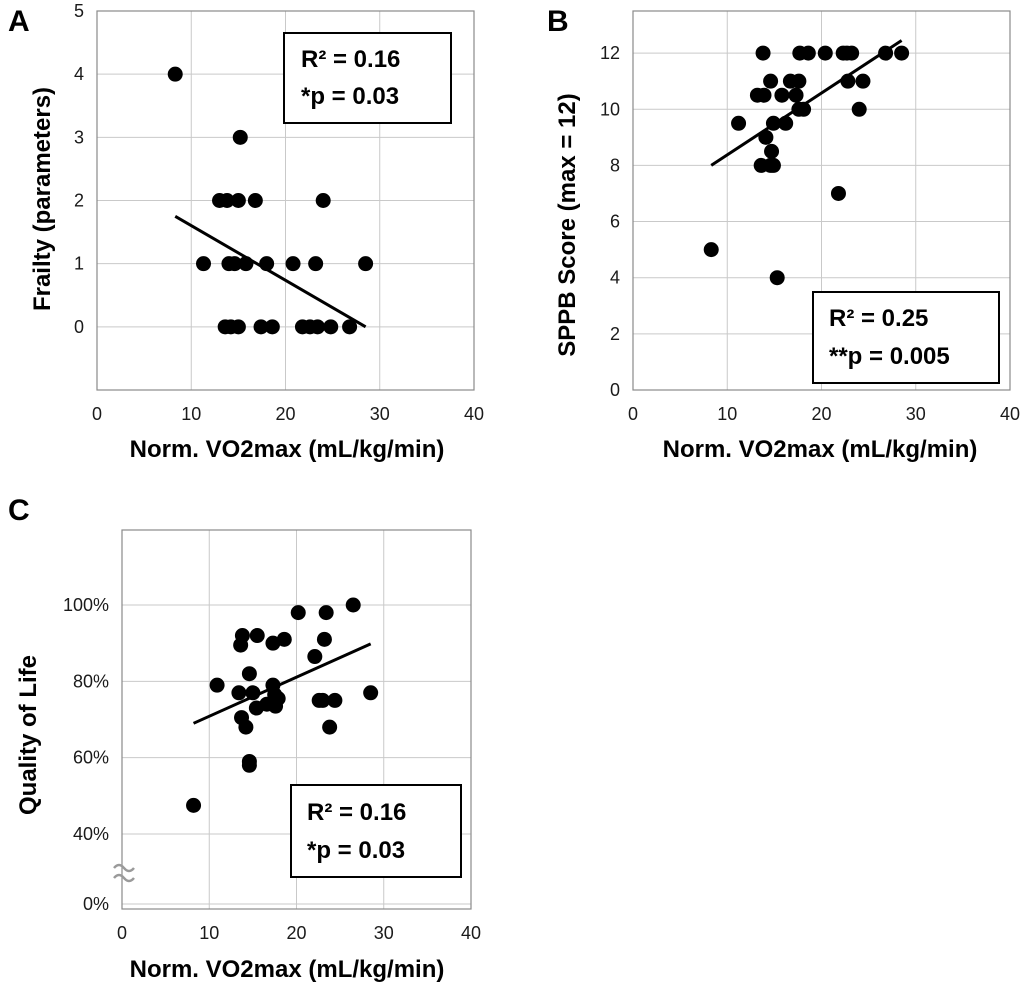 The image size is (1024, 984). Describe the element at coordinates (567, 224) in the screenshot. I see `y-axis-title-b: SPPB Score (max = 12)` at that location.